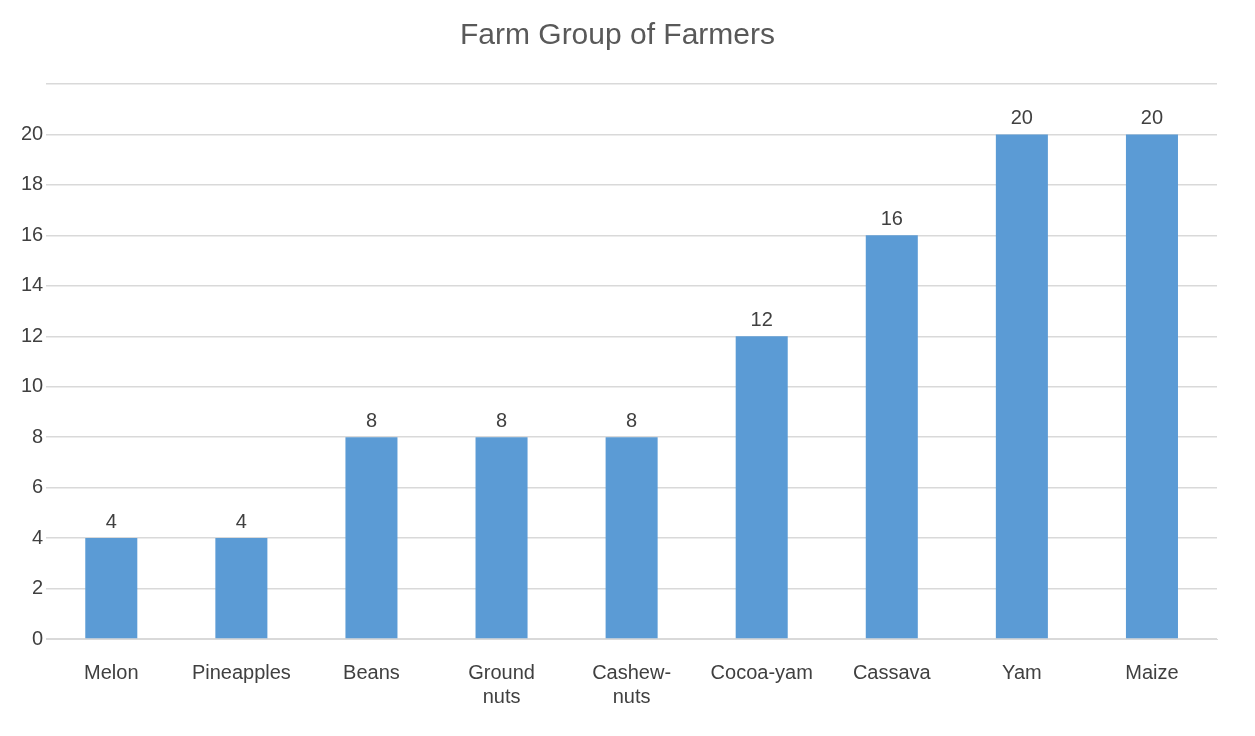 The image size is (1255, 736). I want to click on x-tick-label: Maize, so click(1152, 671).